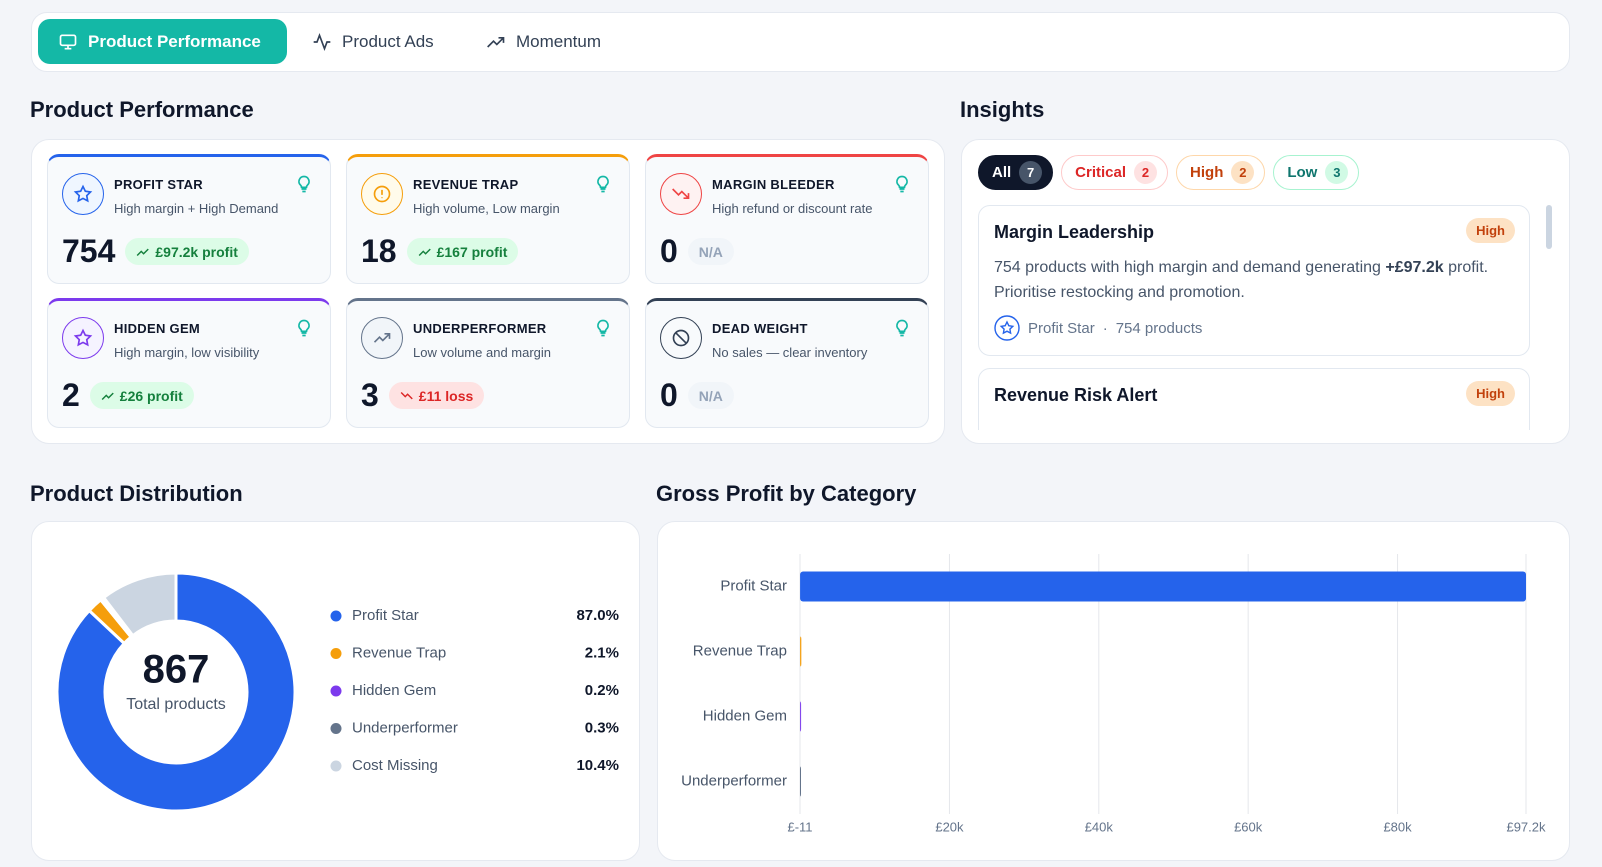 Image resolution: width=1602 pixels, height=867 pixels. I want to click on badge-text: £167 profit, so click(472, 251).